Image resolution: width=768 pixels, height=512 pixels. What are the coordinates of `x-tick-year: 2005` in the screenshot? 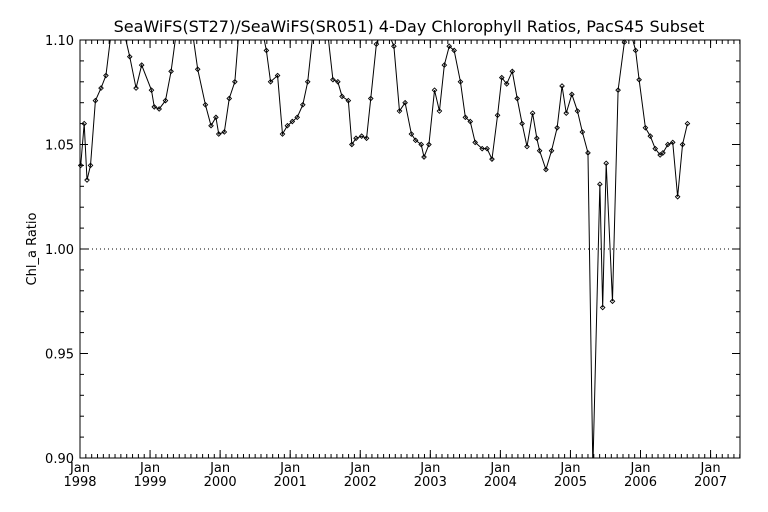 It's located at (570, 482).